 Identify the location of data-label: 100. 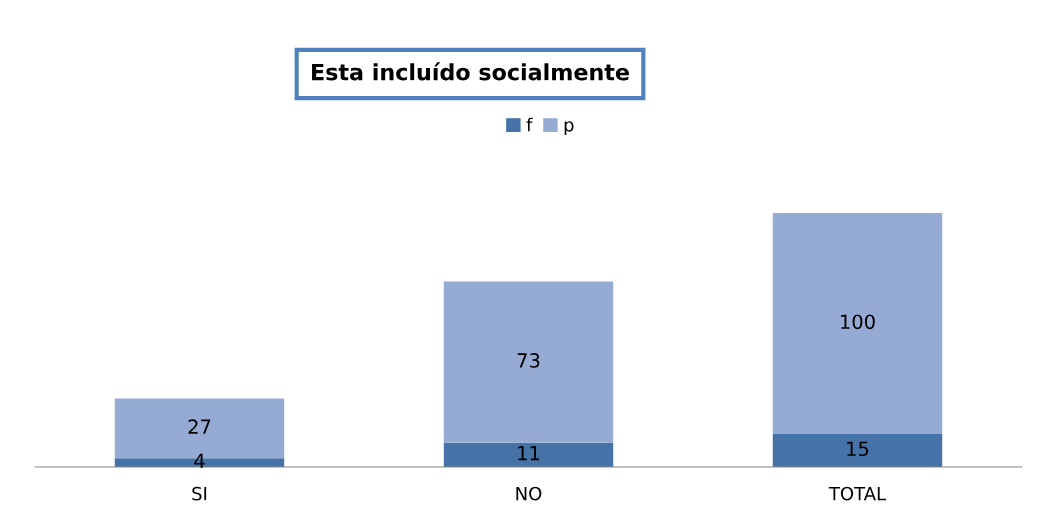
(858, 322).